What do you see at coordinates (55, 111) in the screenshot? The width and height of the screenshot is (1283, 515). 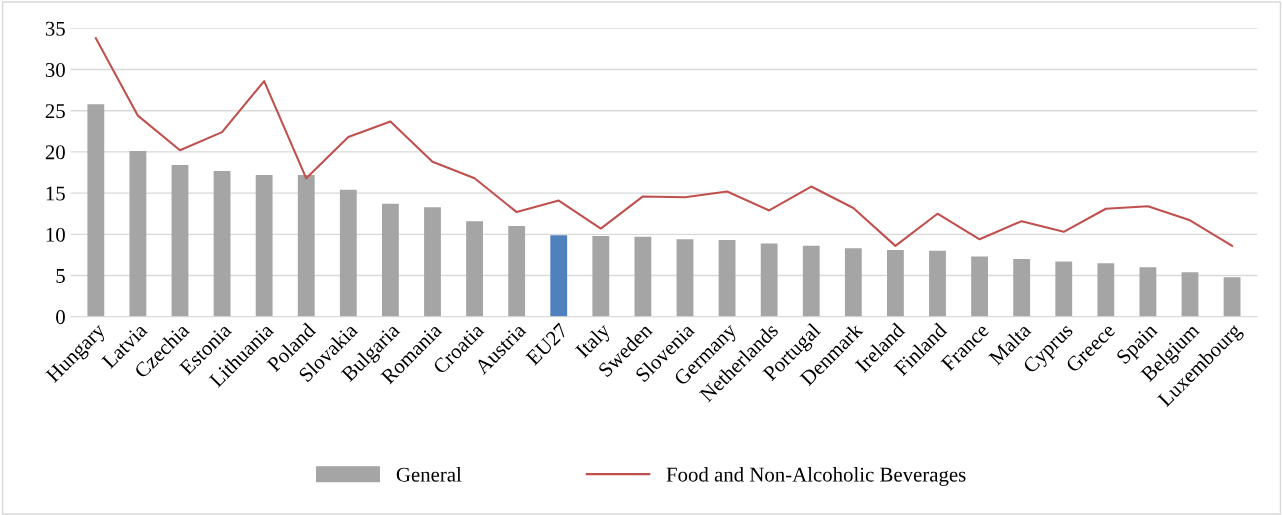 I see `y-tick-label: 25` at bounding box center [55, 111].